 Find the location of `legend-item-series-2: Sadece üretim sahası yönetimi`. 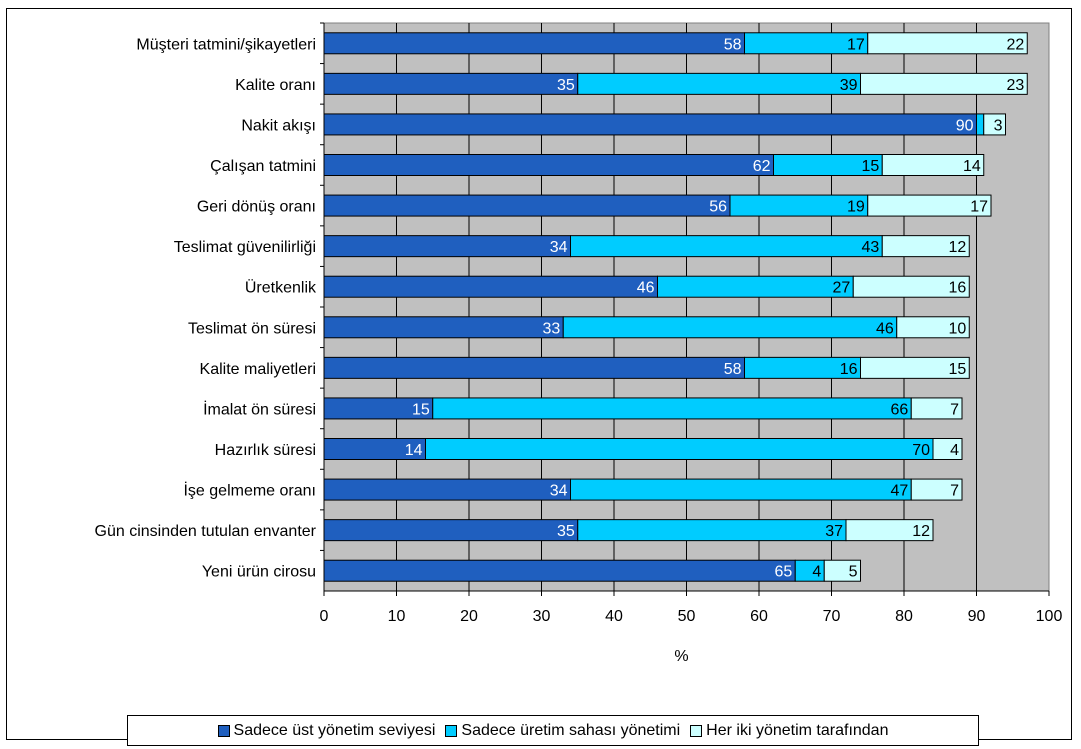

legend-item-series-2: Sadece üretim sahası yönetimi is located at coordinates (562, 731).